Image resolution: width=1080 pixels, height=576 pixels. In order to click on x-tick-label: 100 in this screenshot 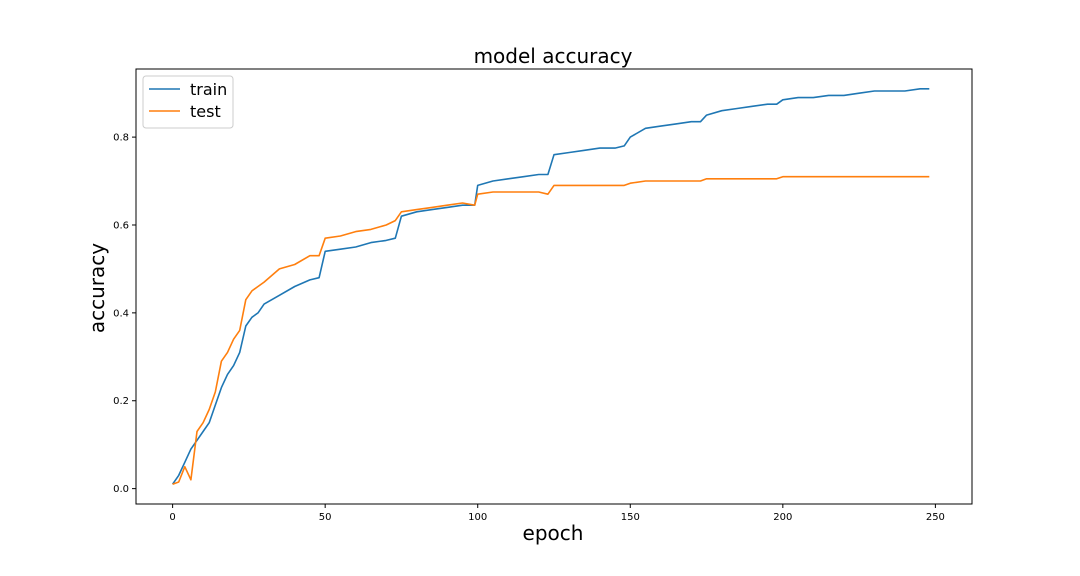, I will do `click(477, 517)`.